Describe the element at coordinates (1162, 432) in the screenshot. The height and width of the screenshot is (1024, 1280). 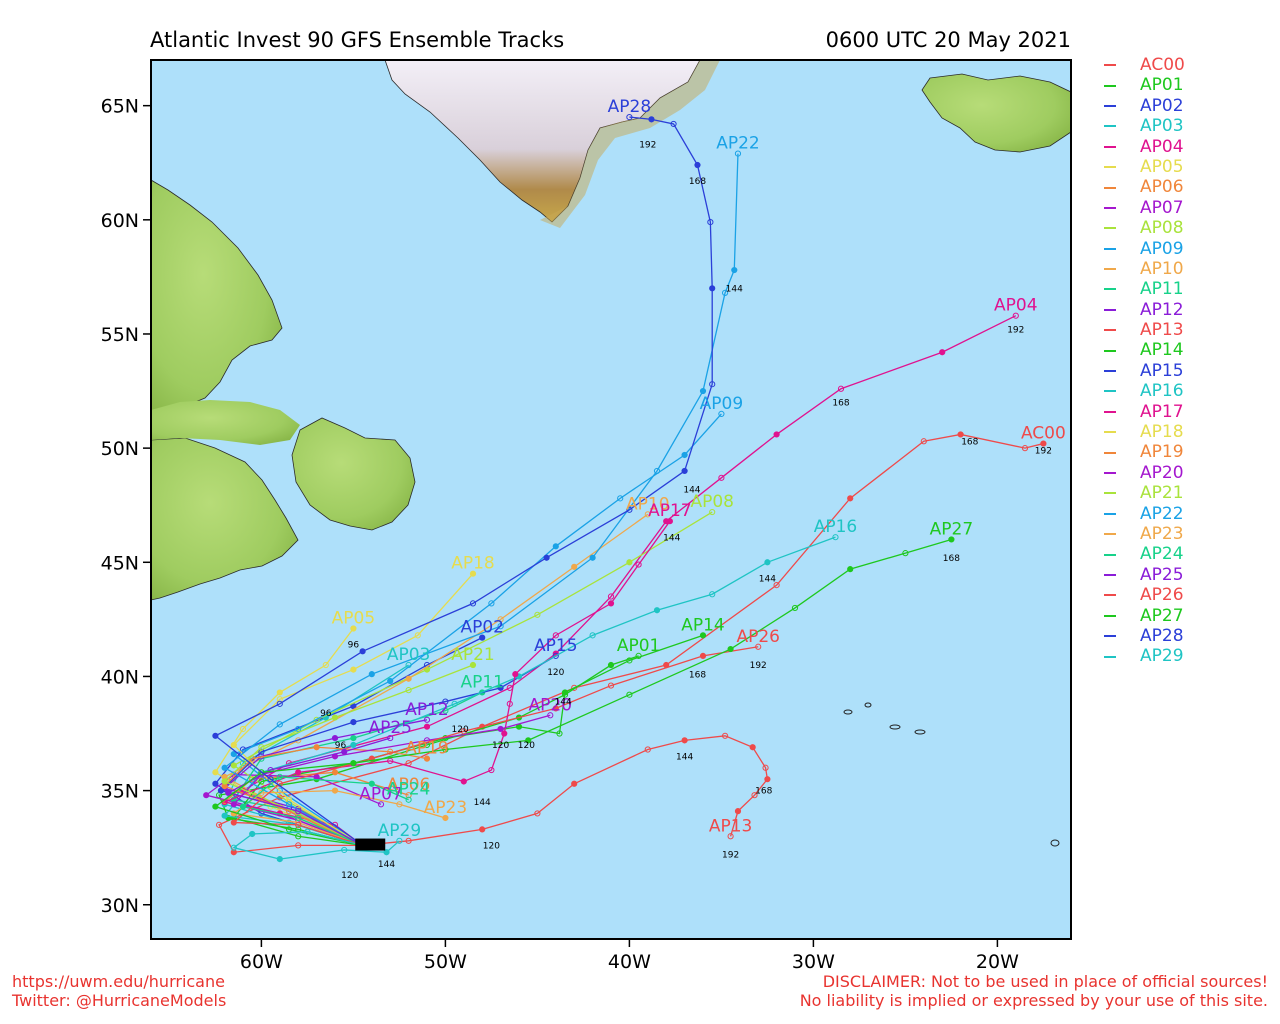
I see `legend-label: AP18` at that location.